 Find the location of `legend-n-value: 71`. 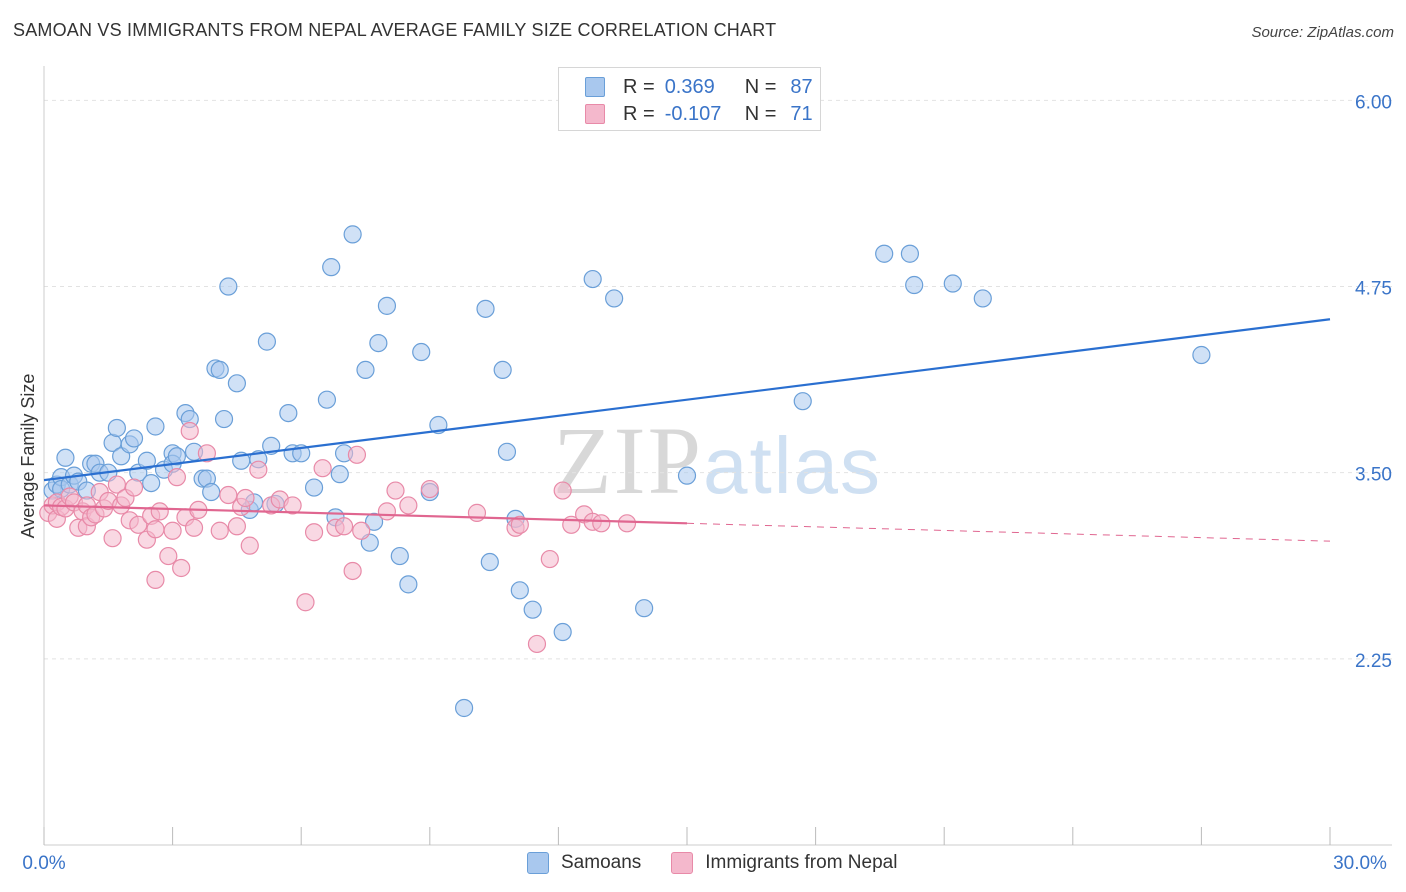

legend-n-value: 71 is located at coordinates (801, 113).